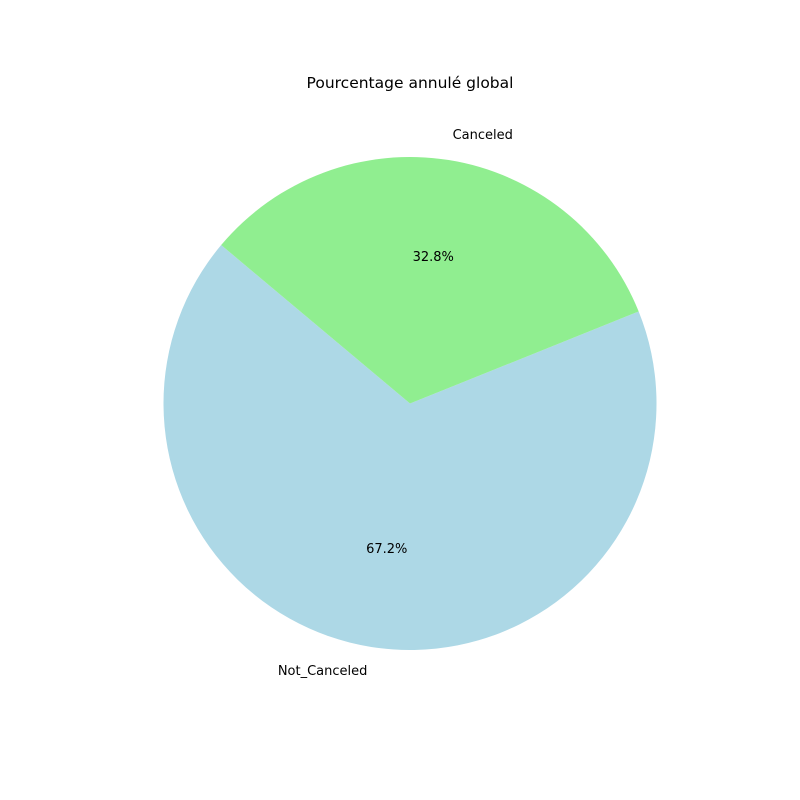  I want to click on percent-label-canceled: 32.8%, so click(433, 257).